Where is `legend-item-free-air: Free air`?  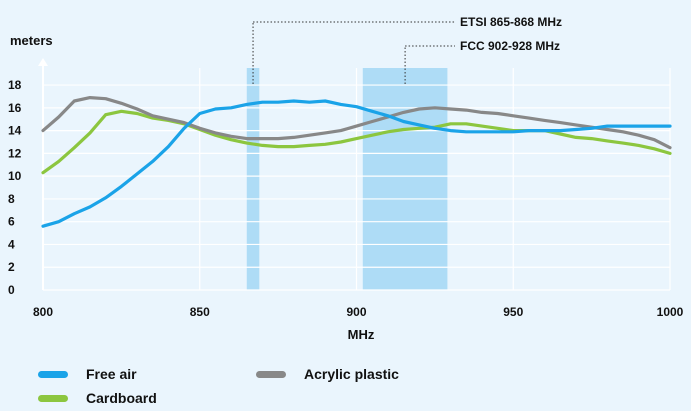
legend-item-free-air: Free air is located at coordinates (87, 374).